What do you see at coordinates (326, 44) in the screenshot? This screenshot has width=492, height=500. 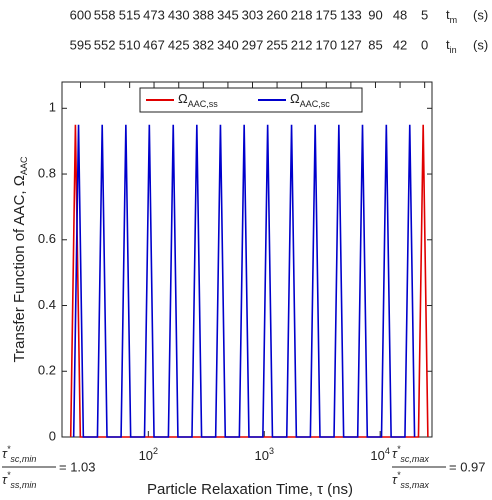 I see `top-tick-label-tin: 170` at bounding box center [326, 44].